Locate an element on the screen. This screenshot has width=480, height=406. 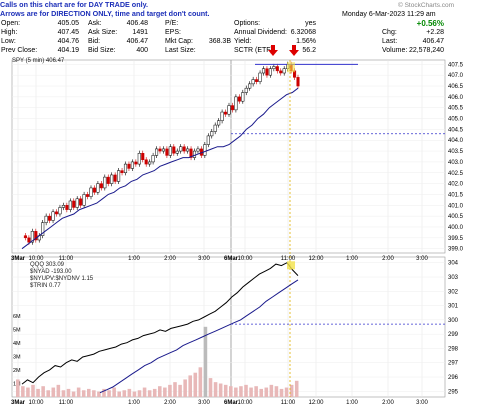
spy-last-price-highlight is located at coordinates (291, 67).